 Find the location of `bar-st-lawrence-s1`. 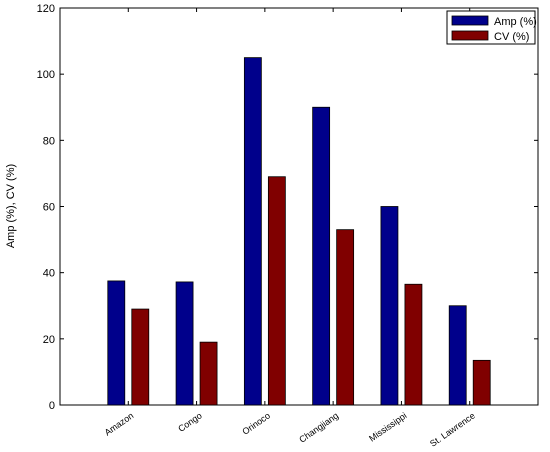

bar-st-lawrence-s1 is located at coordinates (481, 382).